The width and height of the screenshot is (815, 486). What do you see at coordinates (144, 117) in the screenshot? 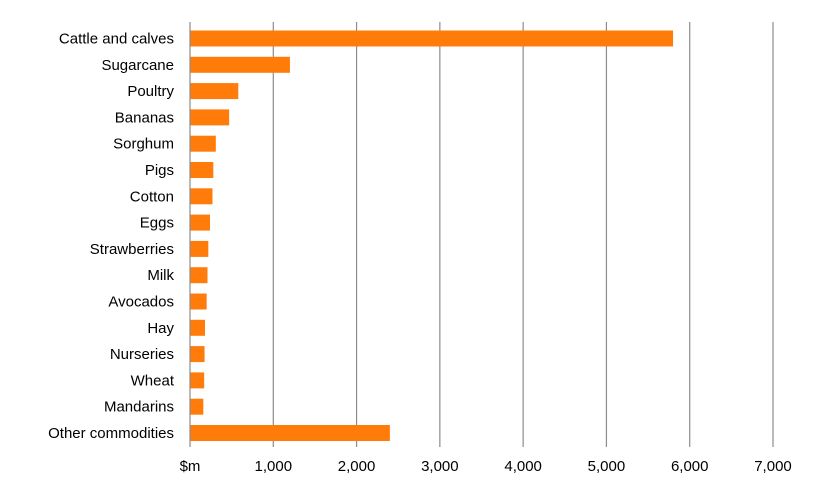
I see `category-label: Bananas` at bounding box center [144, 117].